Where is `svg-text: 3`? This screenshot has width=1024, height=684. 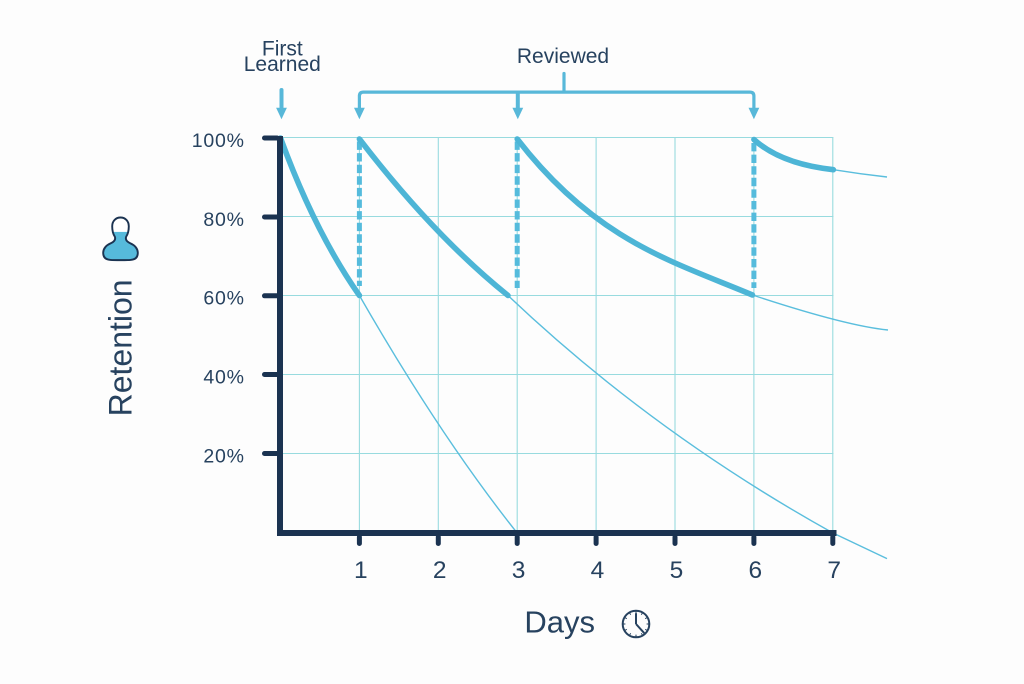 svg-text: 3 is located at coordinates (519, 570).